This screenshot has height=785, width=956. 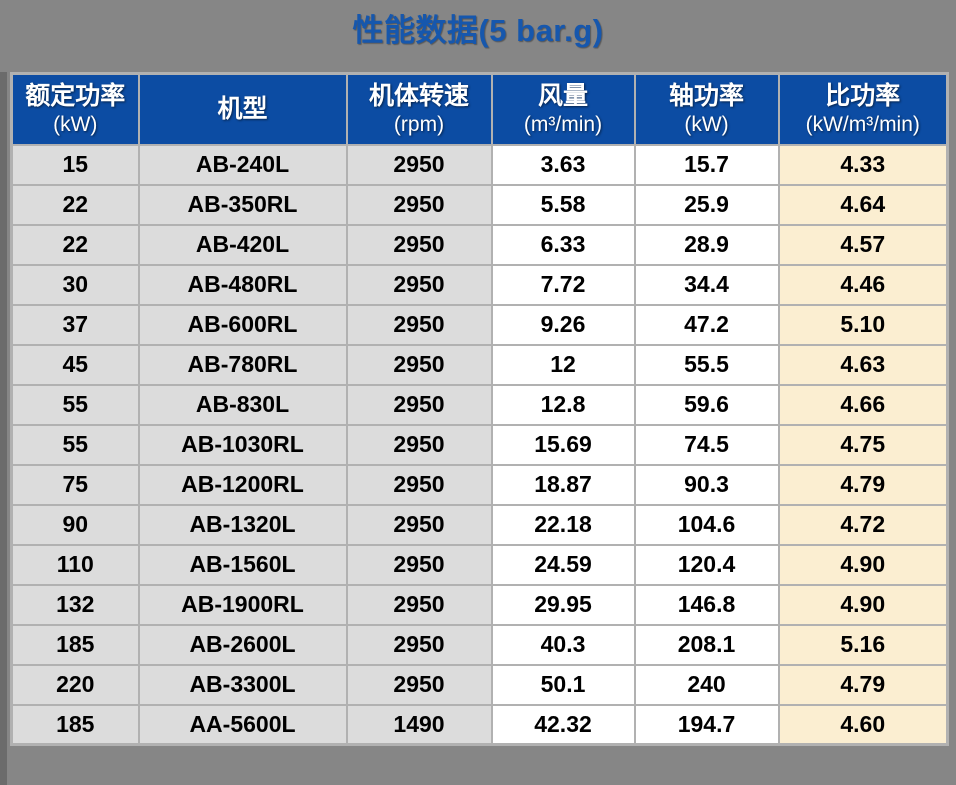 What do you see at coordinates (75, 684) in the screenshot?
I see `cell-rated-power: 220` at bounding box center [75, 684].